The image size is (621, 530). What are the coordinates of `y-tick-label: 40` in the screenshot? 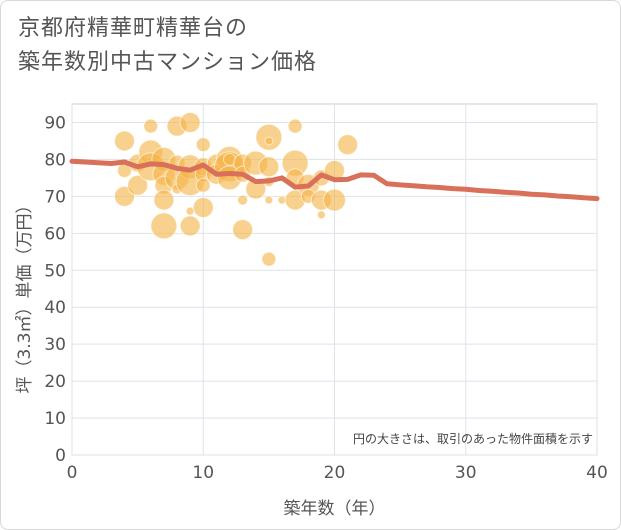 It's located at (55, 308).